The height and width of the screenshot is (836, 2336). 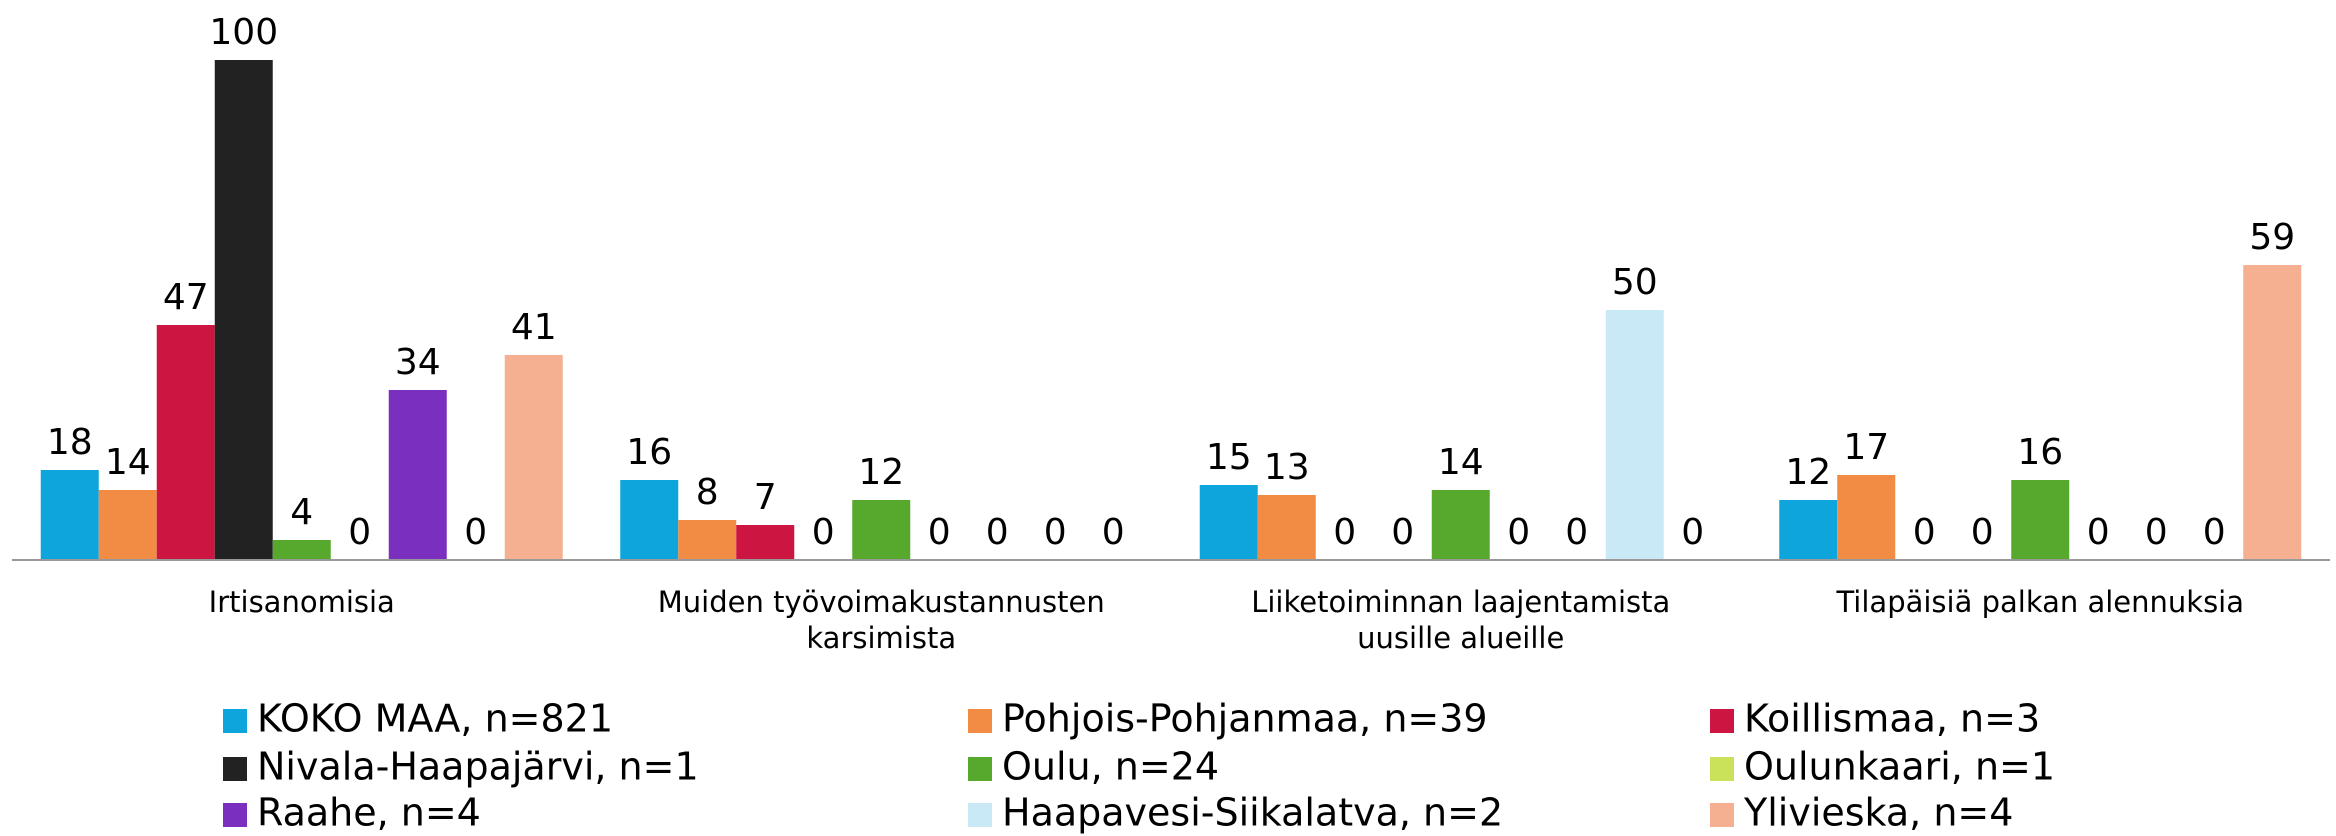 What do you see at coordinates (301, 602) in the screenshot?
I see `x-tick-label: Irtisanomisia` at bounding box center [301, 602].